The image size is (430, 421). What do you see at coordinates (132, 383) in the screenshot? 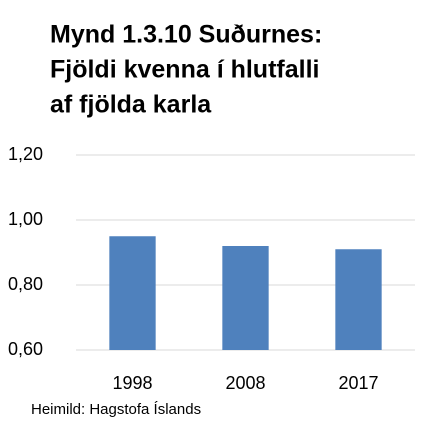
I see `x-tick-label: 1998` at bounding box center [132, 383].